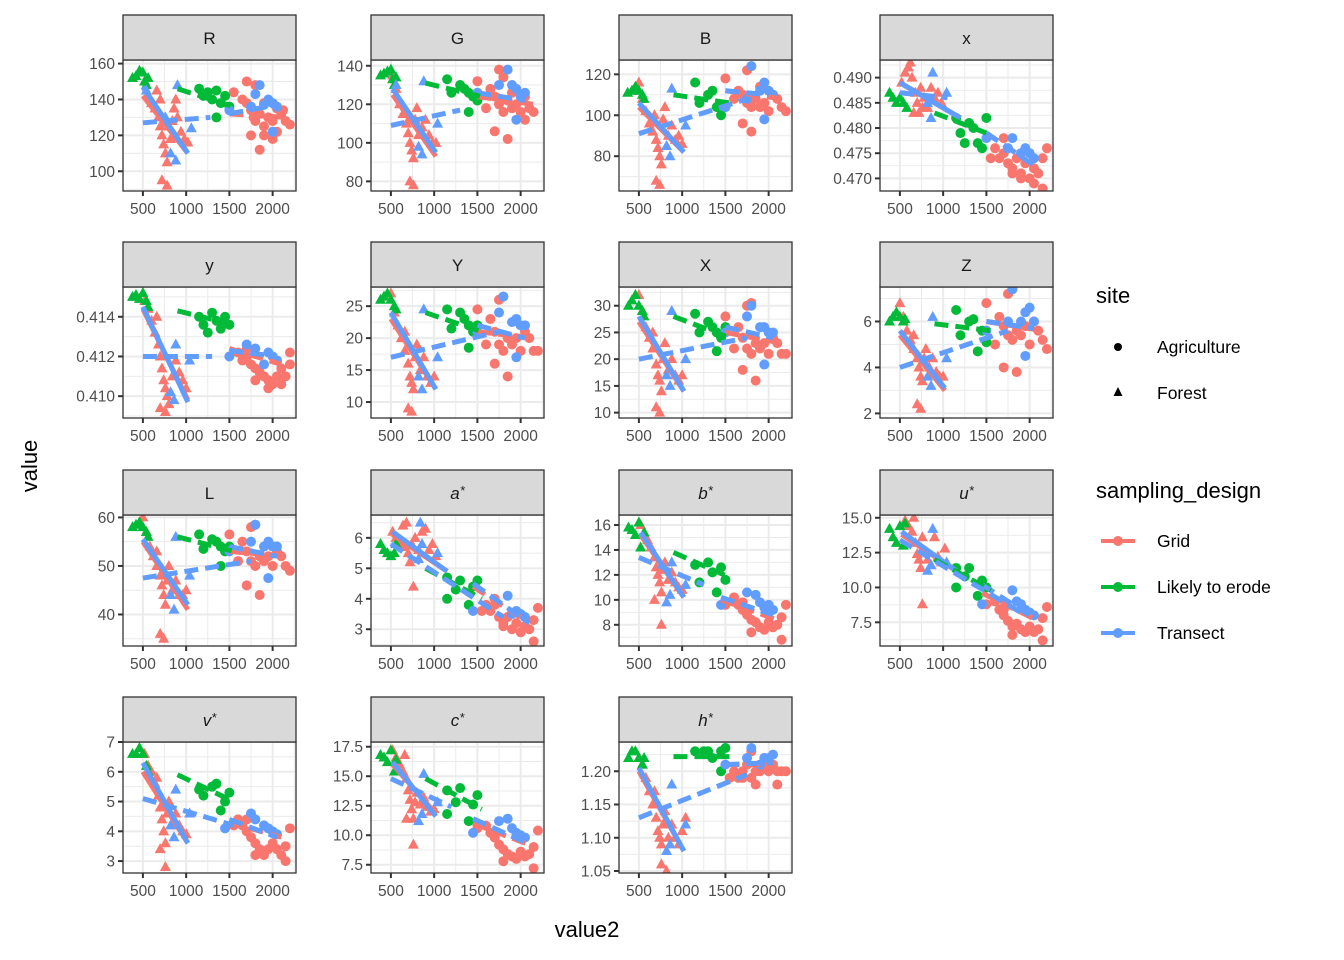 This screenshot has height=960, width=1344. Describe the element at coordinates (603, 413) in the screenshot. I see `y-tick-label: 10` at that location.